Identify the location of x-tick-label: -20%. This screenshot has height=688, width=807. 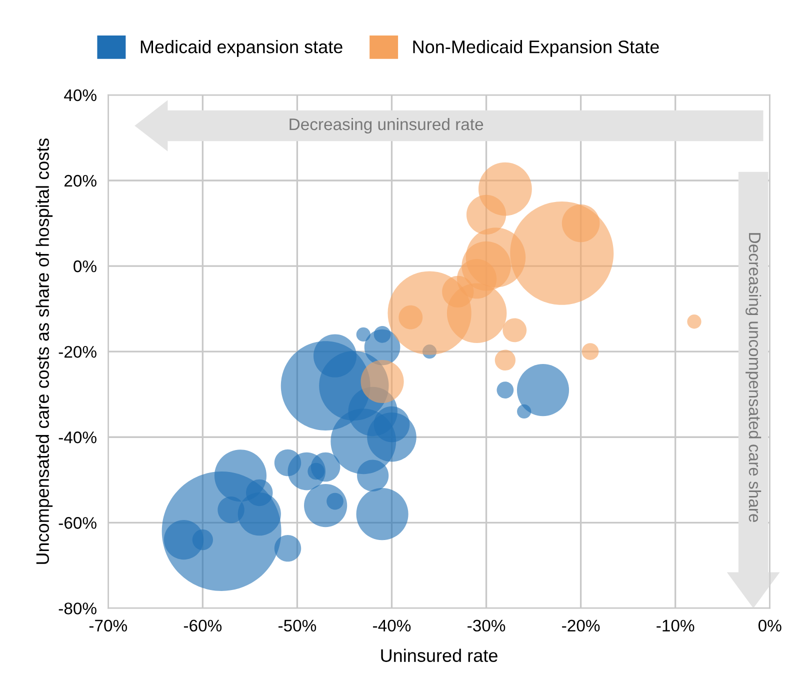
(581, 626).